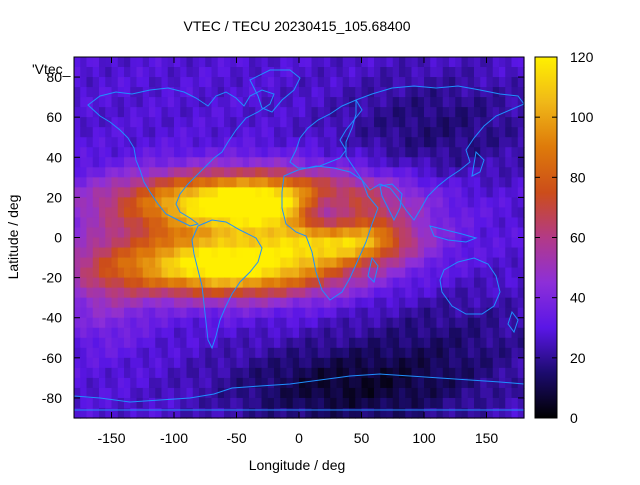 This screenshot has height=485, width=640. What do you see at coordinates (578, 238) in the screenshot?
I see `colorbar-tick-label: 60` at bounding box center [578, 238].